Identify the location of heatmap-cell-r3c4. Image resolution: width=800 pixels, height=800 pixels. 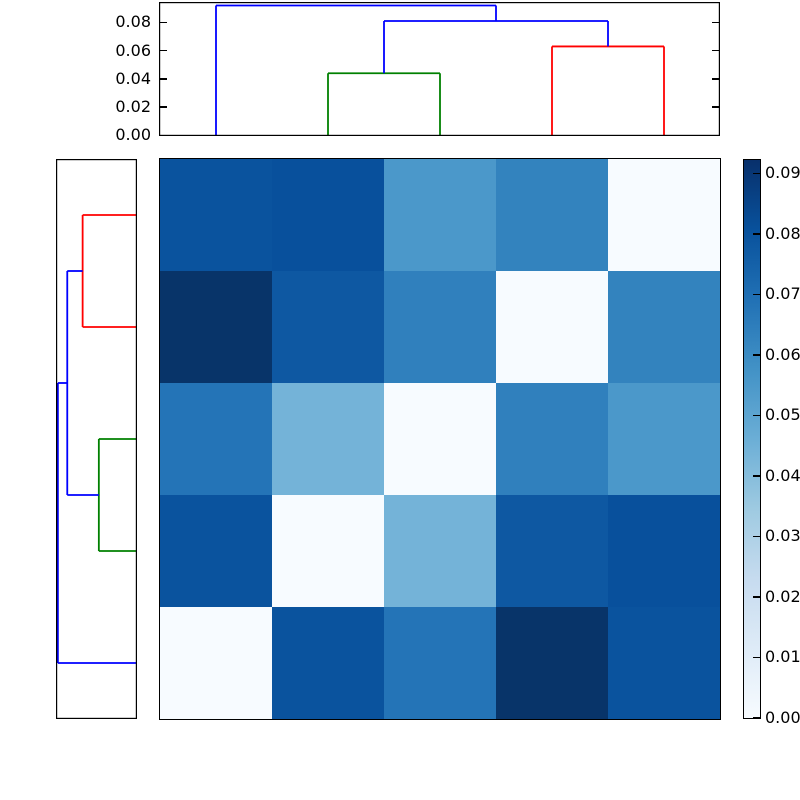
(552, 439).